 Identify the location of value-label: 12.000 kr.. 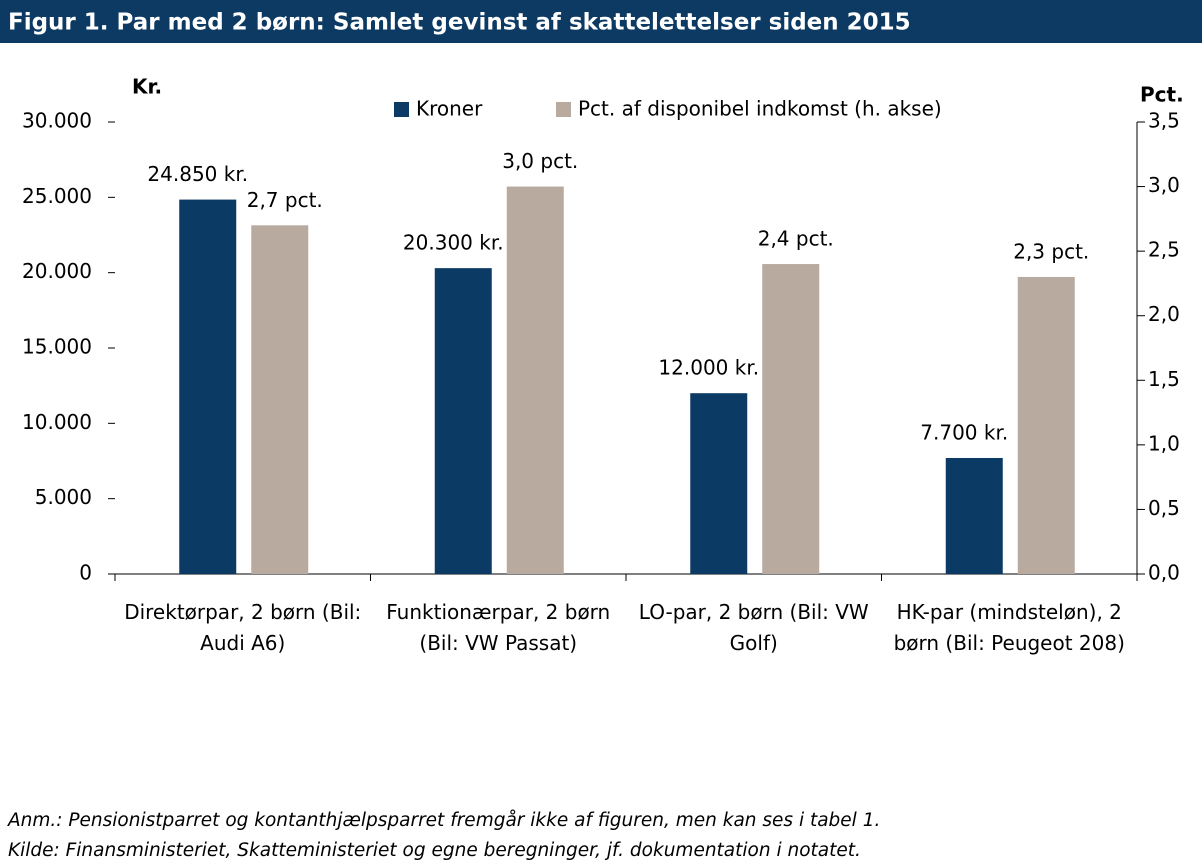
(708, 368).